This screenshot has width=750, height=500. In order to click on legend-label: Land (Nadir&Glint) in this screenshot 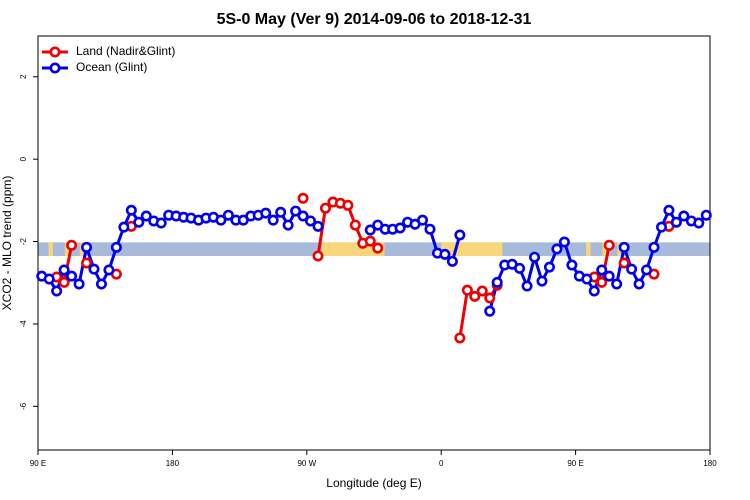, I will do `click(125, 51)`.